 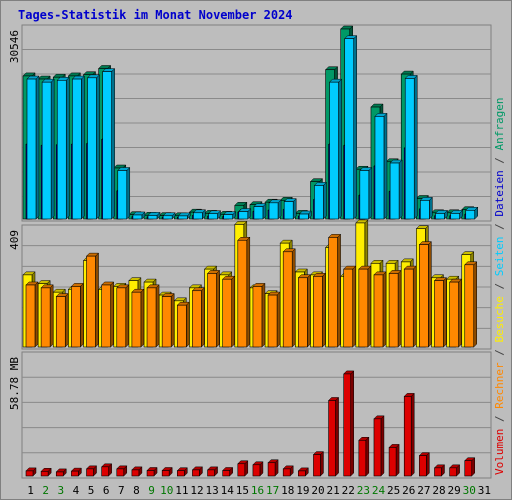 I want to click on bar-seiten-20-side, so click(x=325, y=200).